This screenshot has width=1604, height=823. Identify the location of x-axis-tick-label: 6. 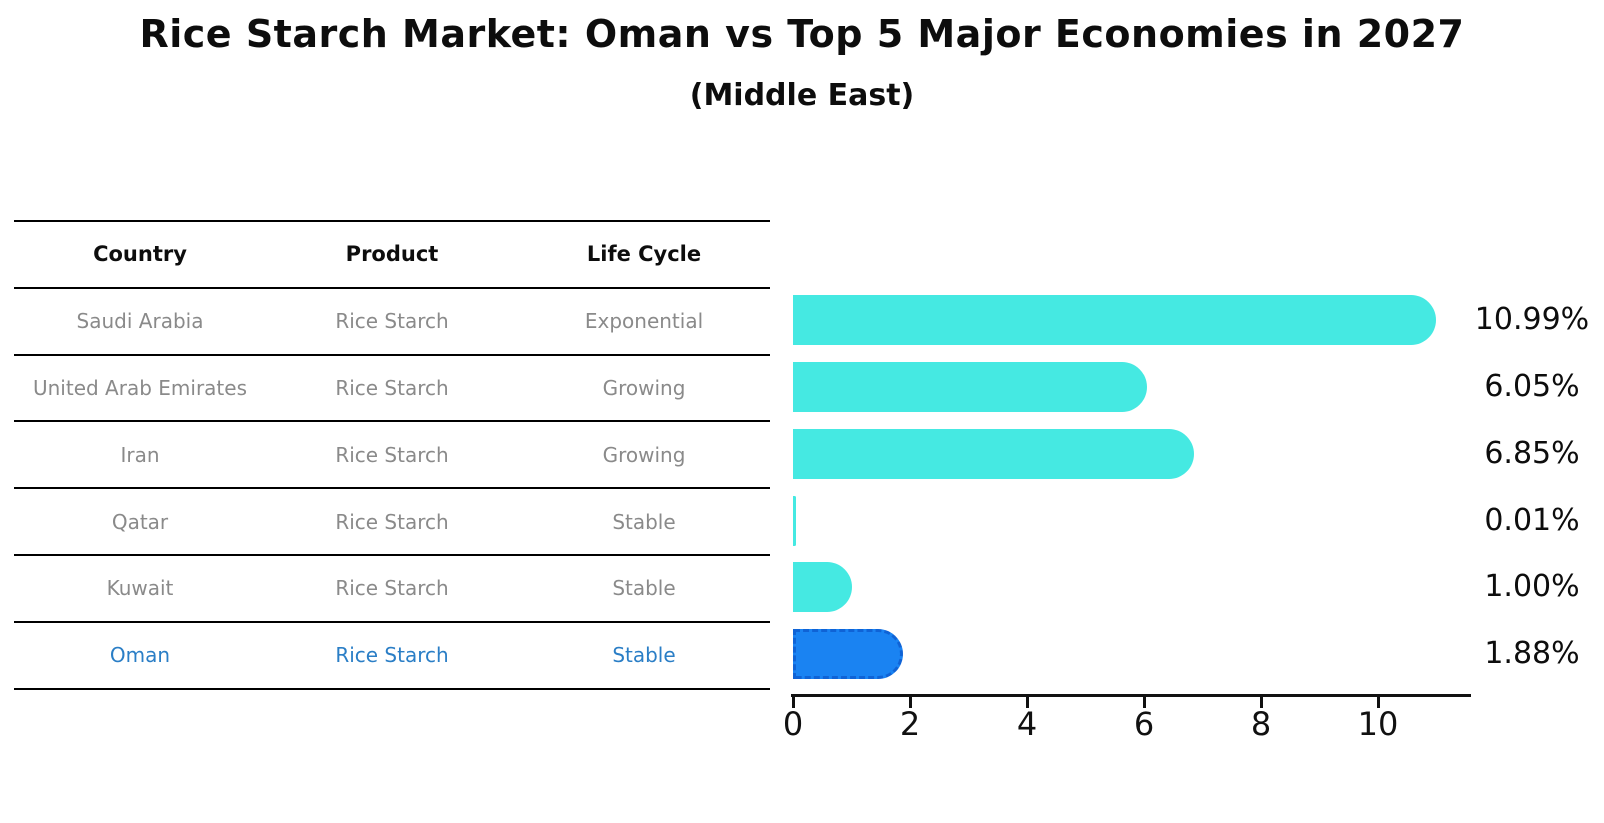
(1144, 724).